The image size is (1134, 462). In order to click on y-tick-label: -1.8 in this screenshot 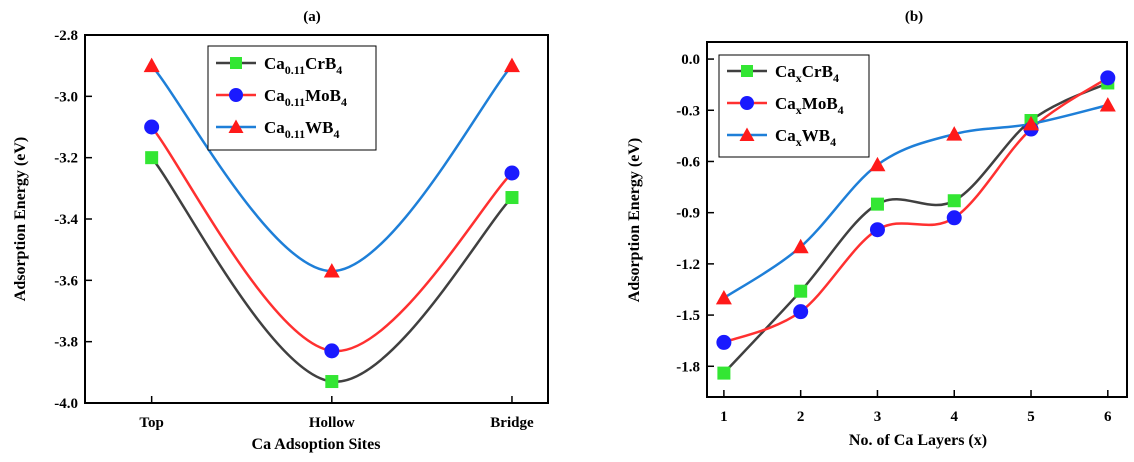, I will do `click(688, 367)`.